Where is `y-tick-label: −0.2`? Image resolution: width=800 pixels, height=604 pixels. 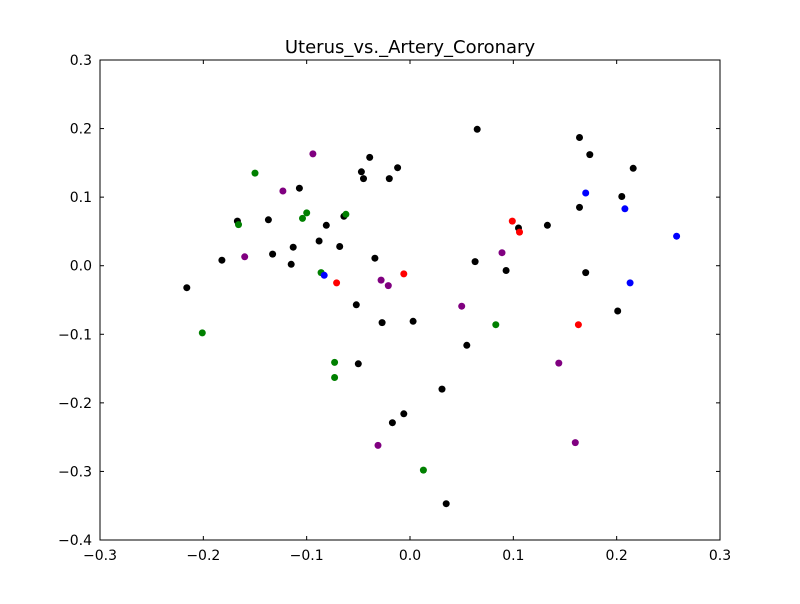
y-tick-label: −0.2 is located at coordinates (75, 404).